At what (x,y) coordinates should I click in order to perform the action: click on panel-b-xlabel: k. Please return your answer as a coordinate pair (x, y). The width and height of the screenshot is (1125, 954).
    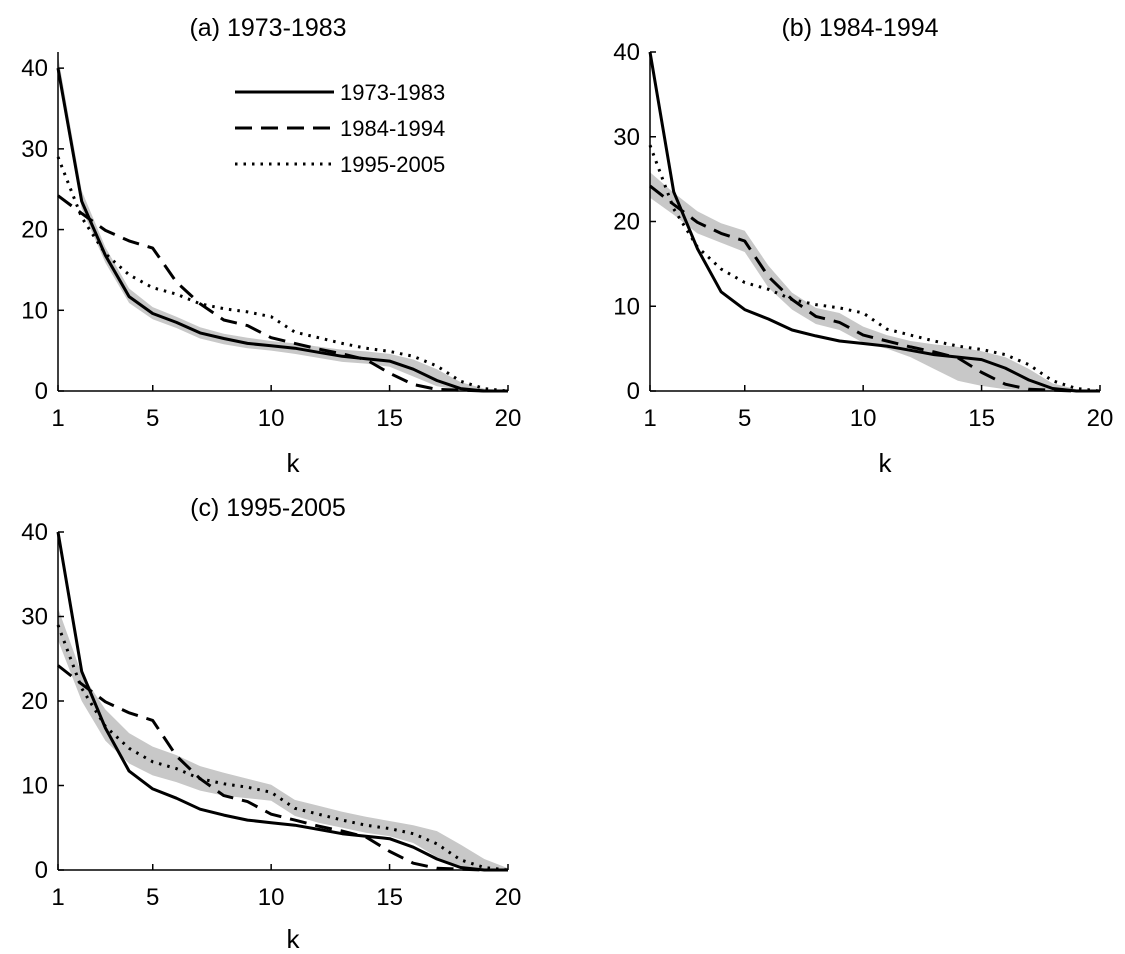
    Looking at the image, I should click on (886, 463).